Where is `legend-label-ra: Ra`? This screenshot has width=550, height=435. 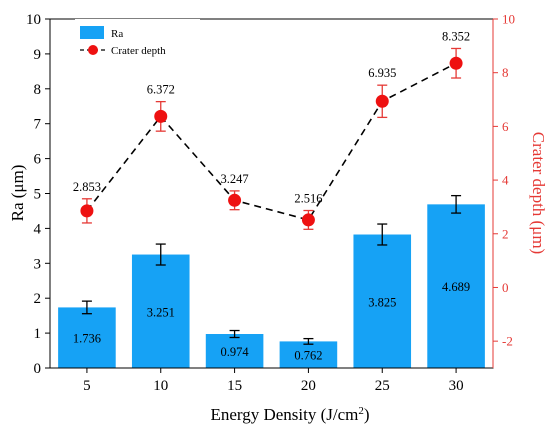
legend-label-ra: Ra is located at coordinates (117, 34).